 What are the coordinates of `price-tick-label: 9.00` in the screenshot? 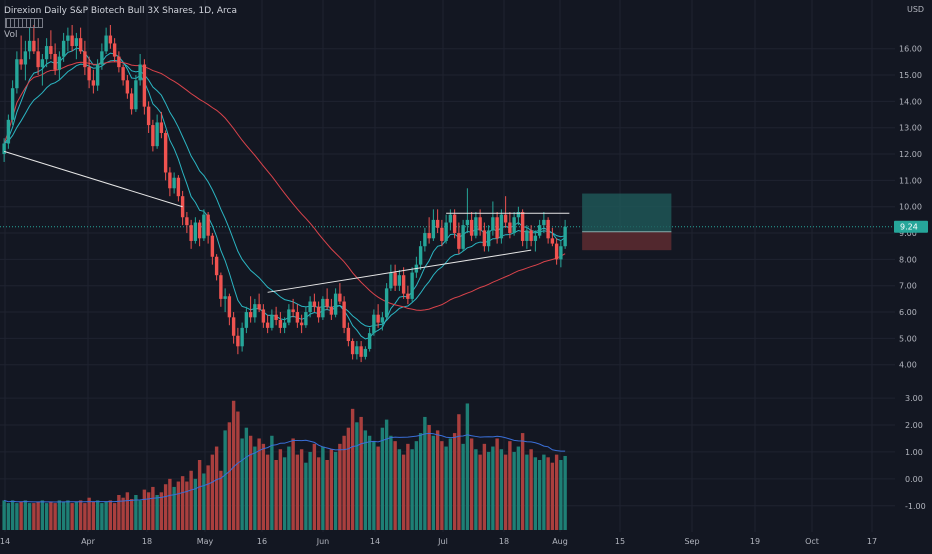 It's located at (908, 233).